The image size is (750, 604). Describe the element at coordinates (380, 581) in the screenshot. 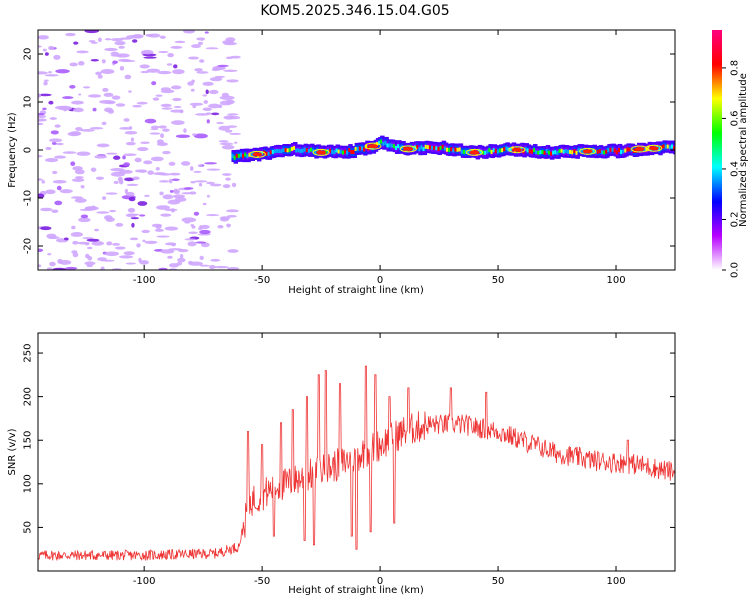

I see `x-tick-label: 0` at that location.